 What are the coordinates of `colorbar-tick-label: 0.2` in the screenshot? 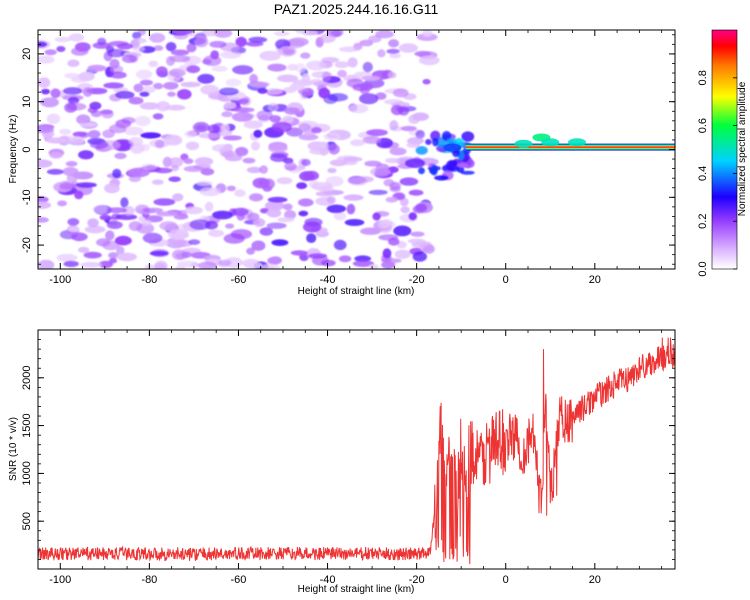 It's located at (703, 221).